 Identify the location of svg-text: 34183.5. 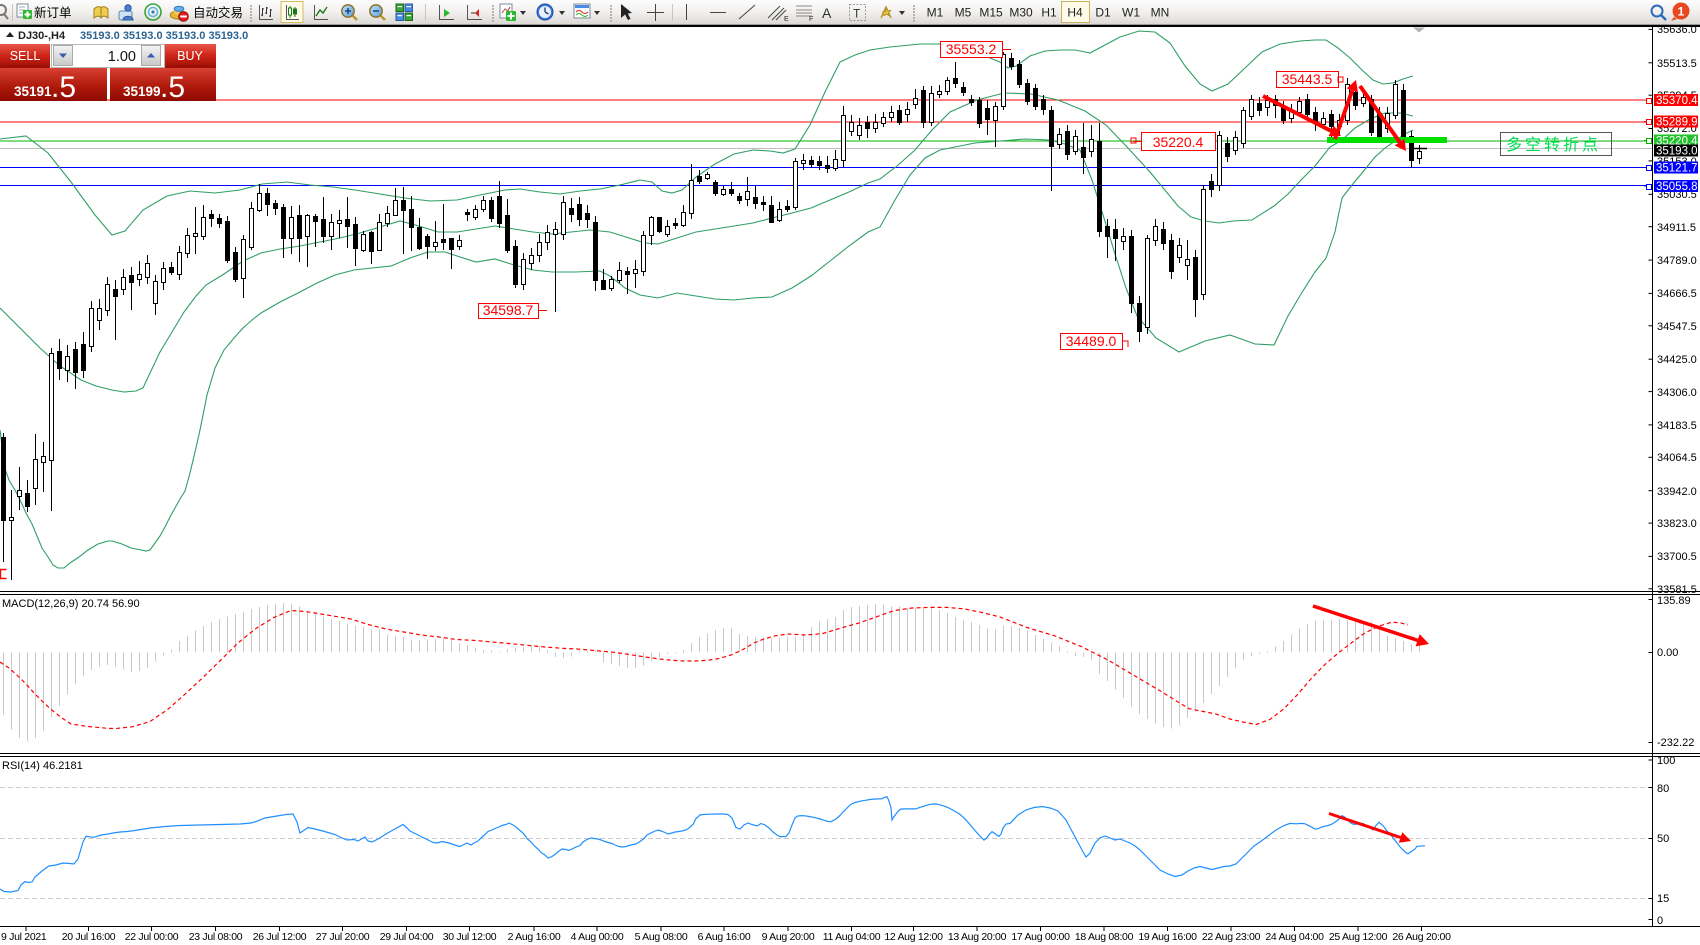
(1677, 426).